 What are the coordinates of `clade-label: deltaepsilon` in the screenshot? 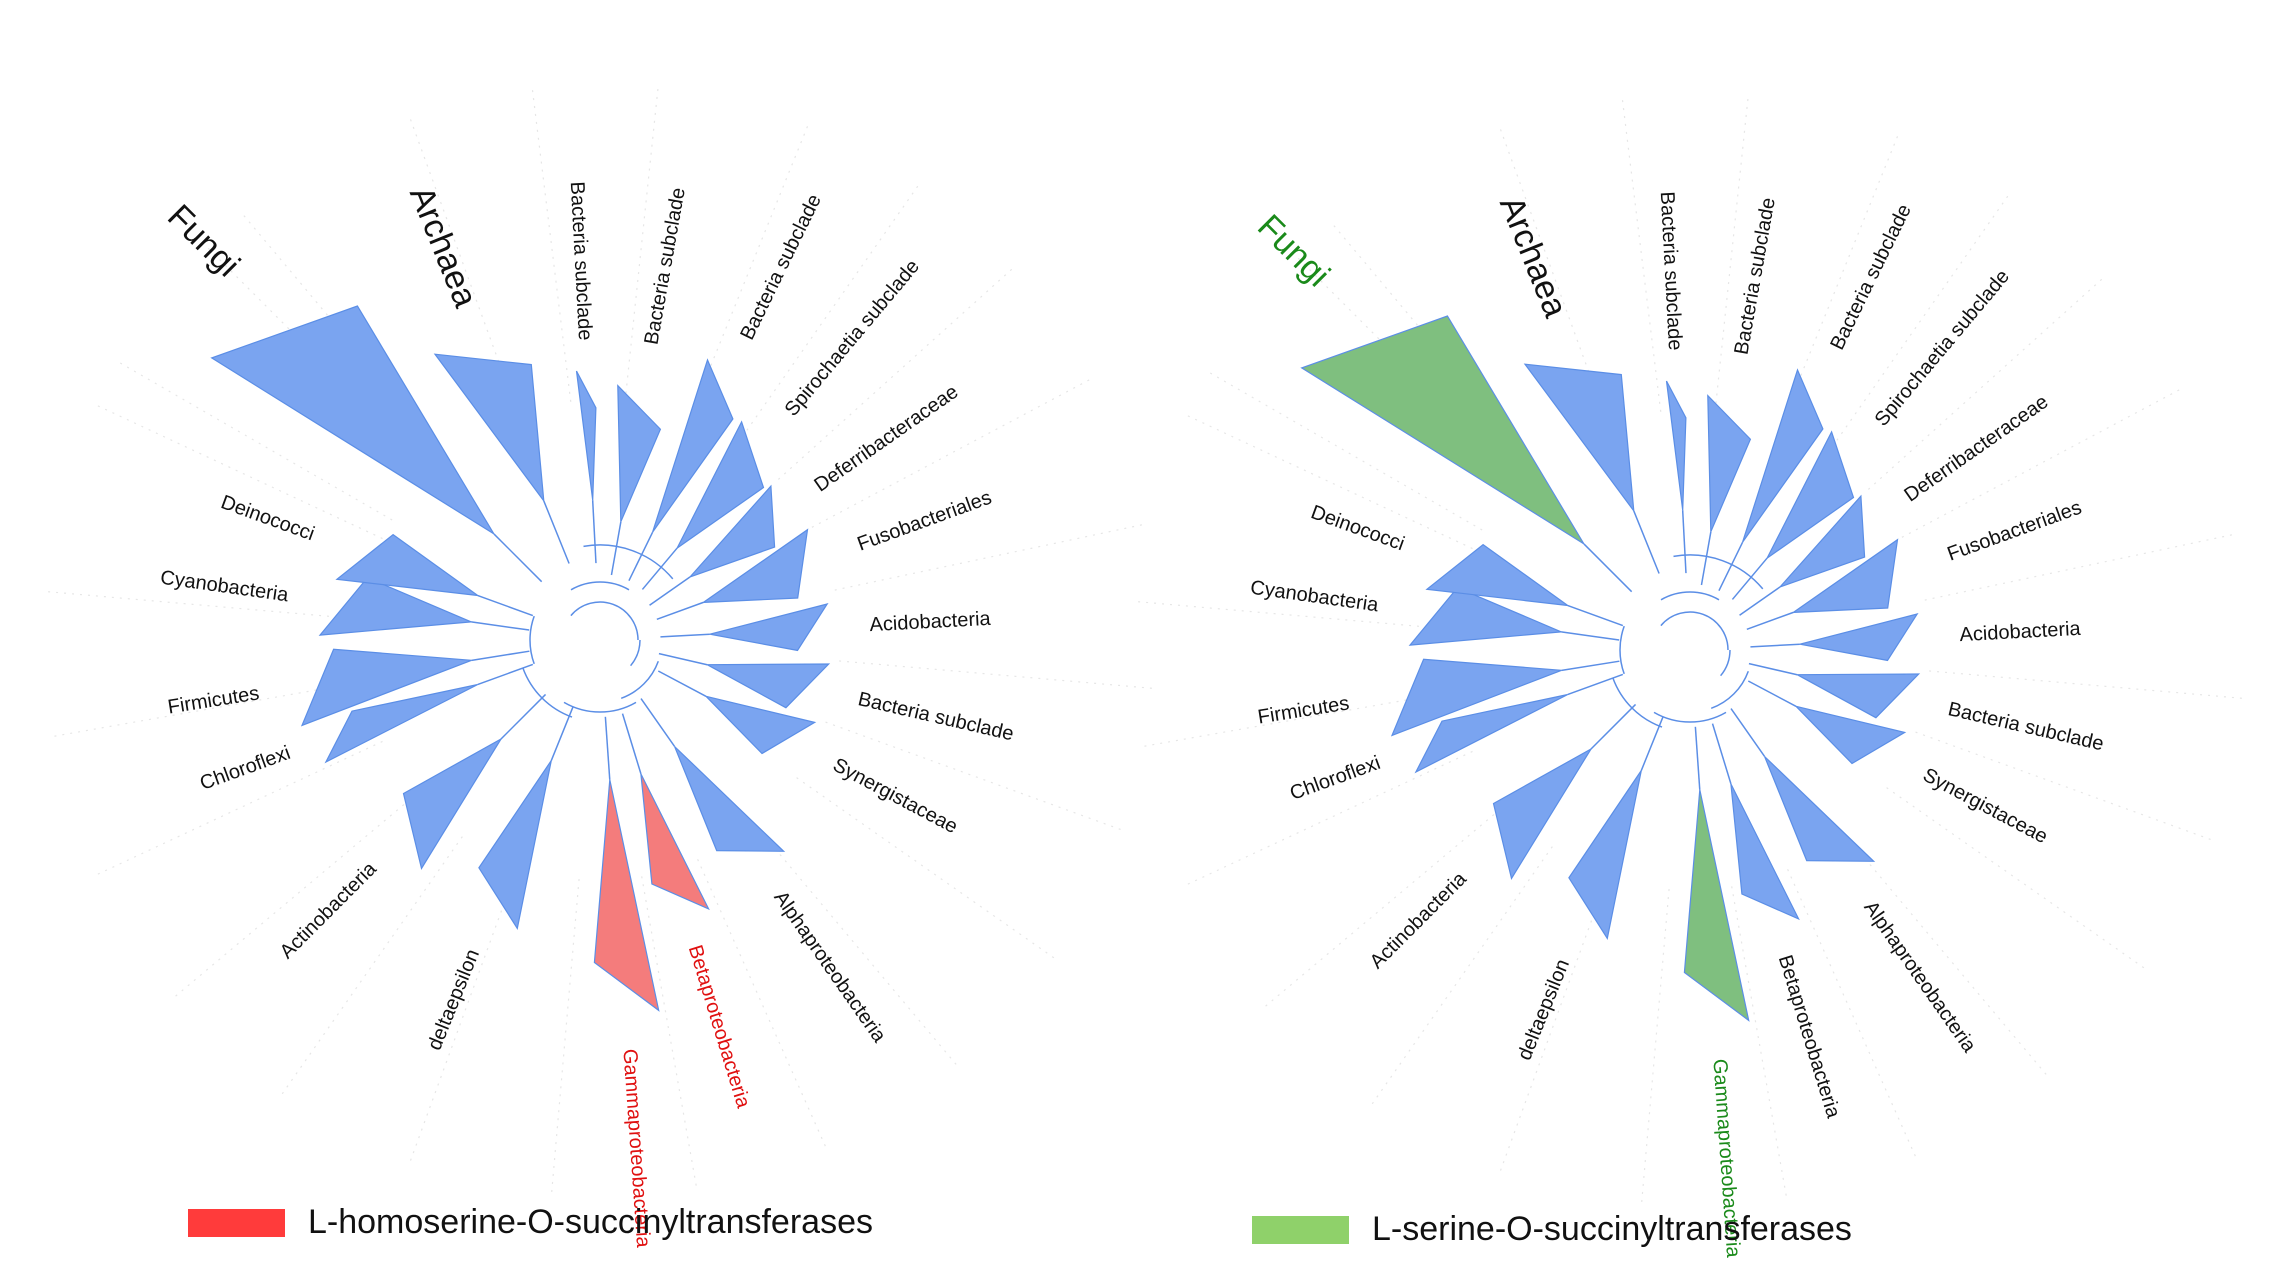 It's located at (454, 999).